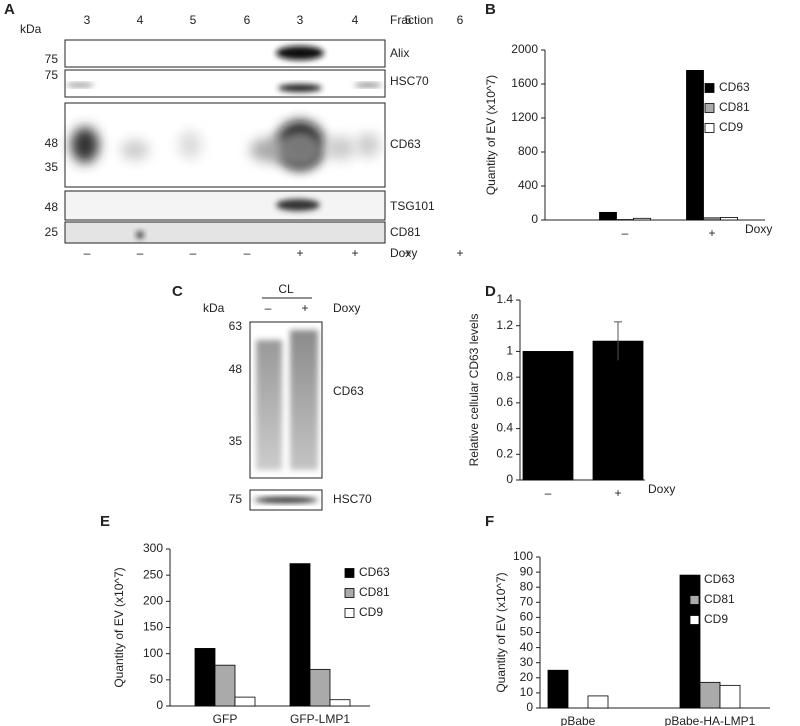 This screenshot has width=800, height=726. What do you see at coordinates (527, 662) in the screenshot?
I see `y-tick-label: 30` at bounding box center [527, 662].